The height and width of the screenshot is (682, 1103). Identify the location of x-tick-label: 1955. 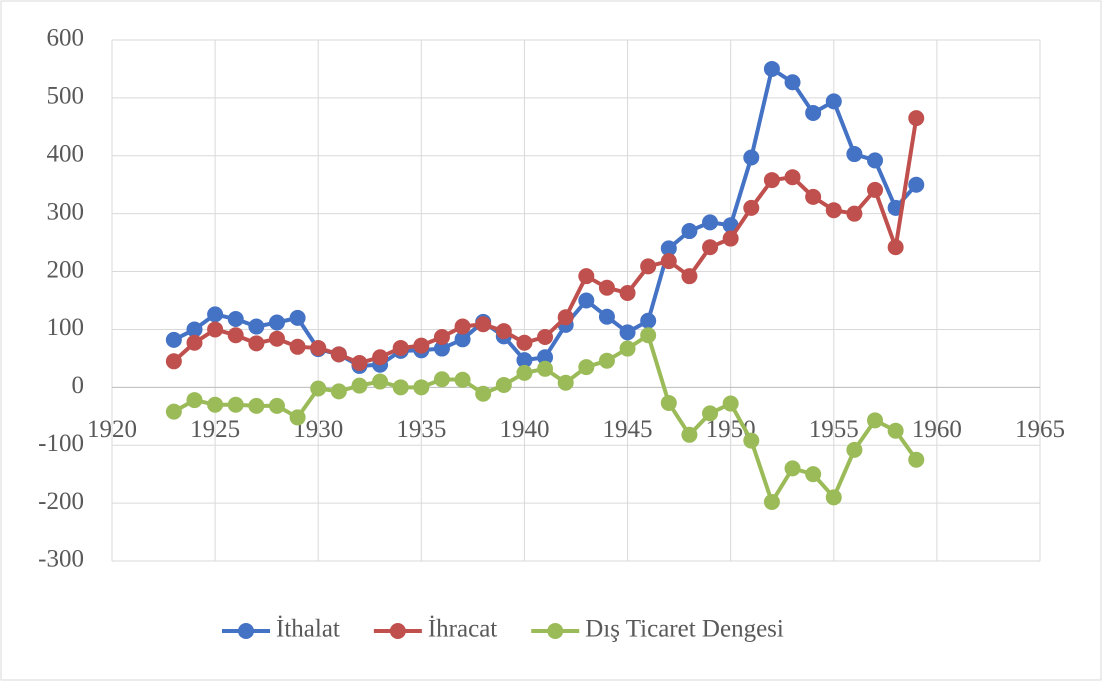
(834, 429).